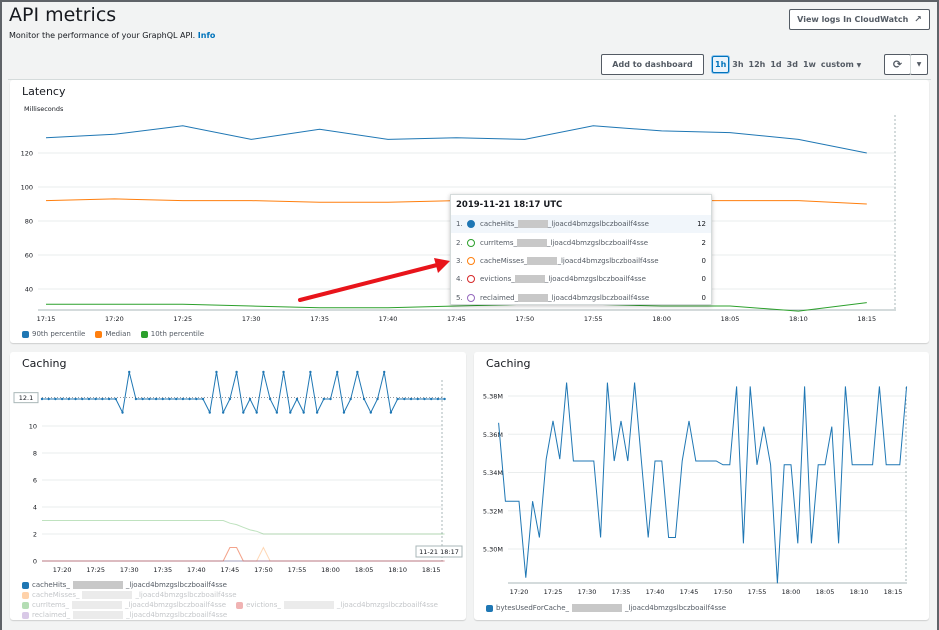 The image size is (939, 630). Describe the element at coordinates (919, 64) in the screenshot. I see `refresh-options-button: ▼` at that location.